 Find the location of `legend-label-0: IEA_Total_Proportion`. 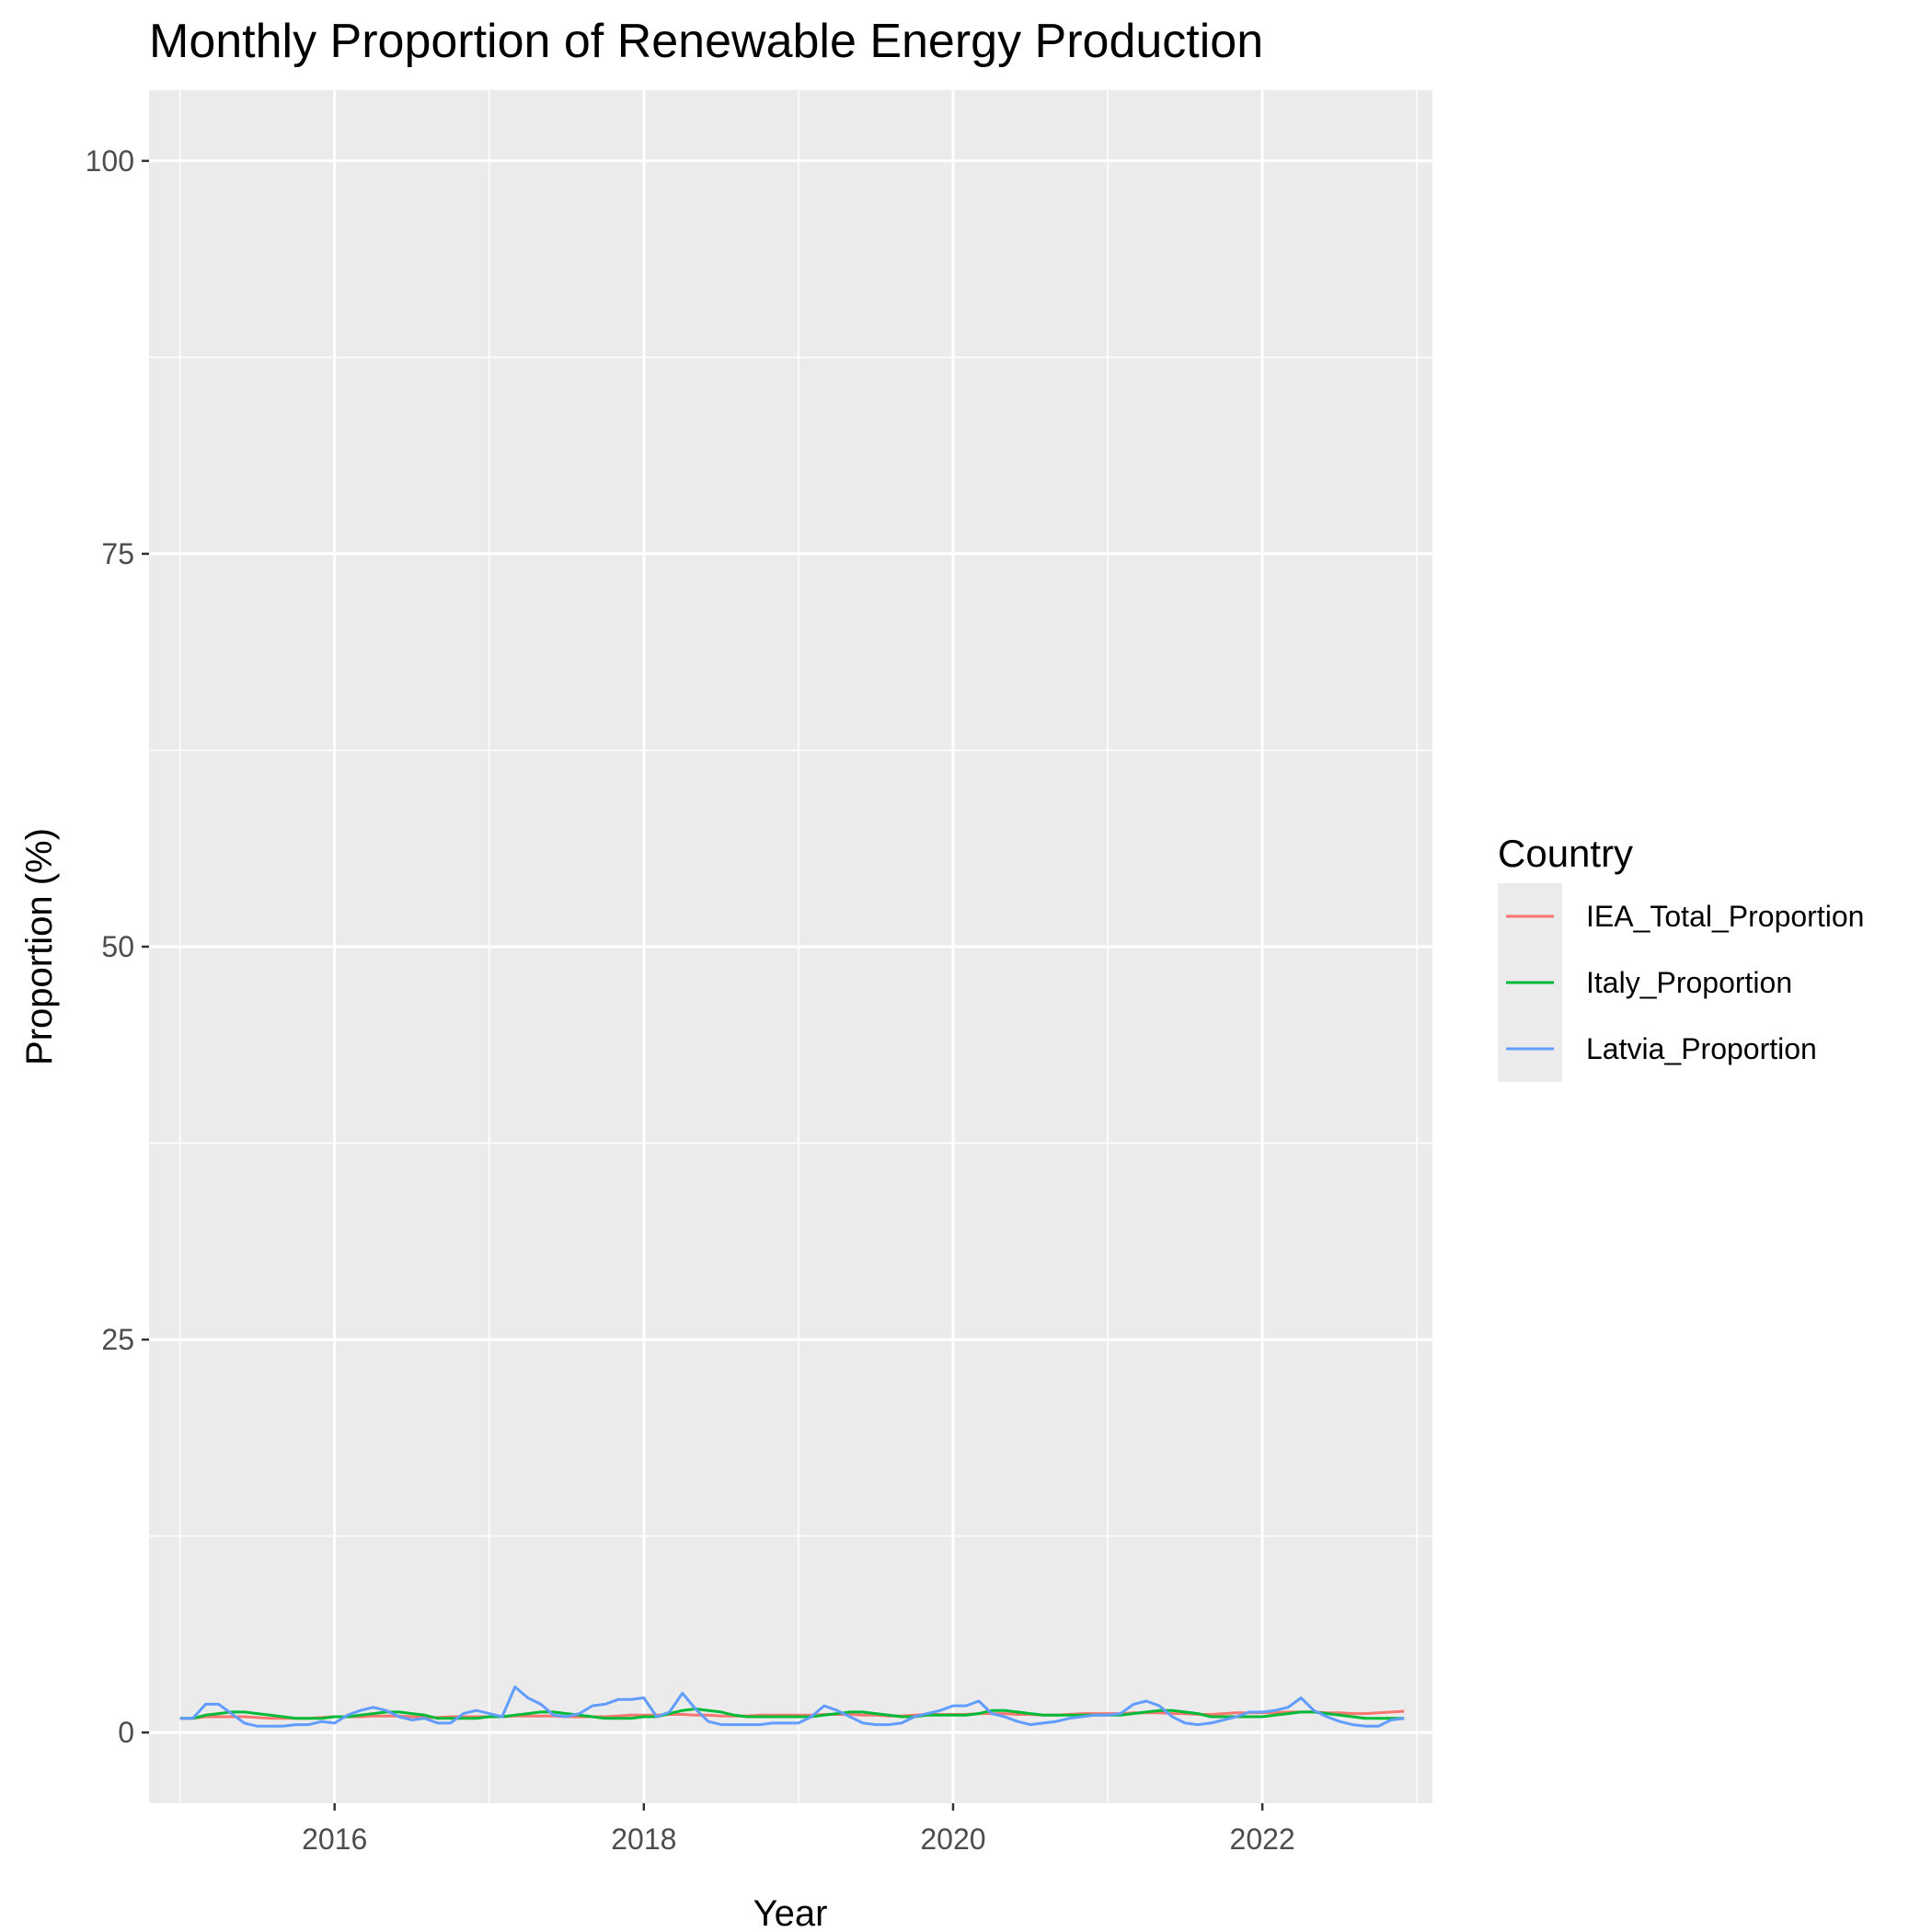

legend-label-0: IEA_Total_Proportion is located at coordinates (1725, 916).